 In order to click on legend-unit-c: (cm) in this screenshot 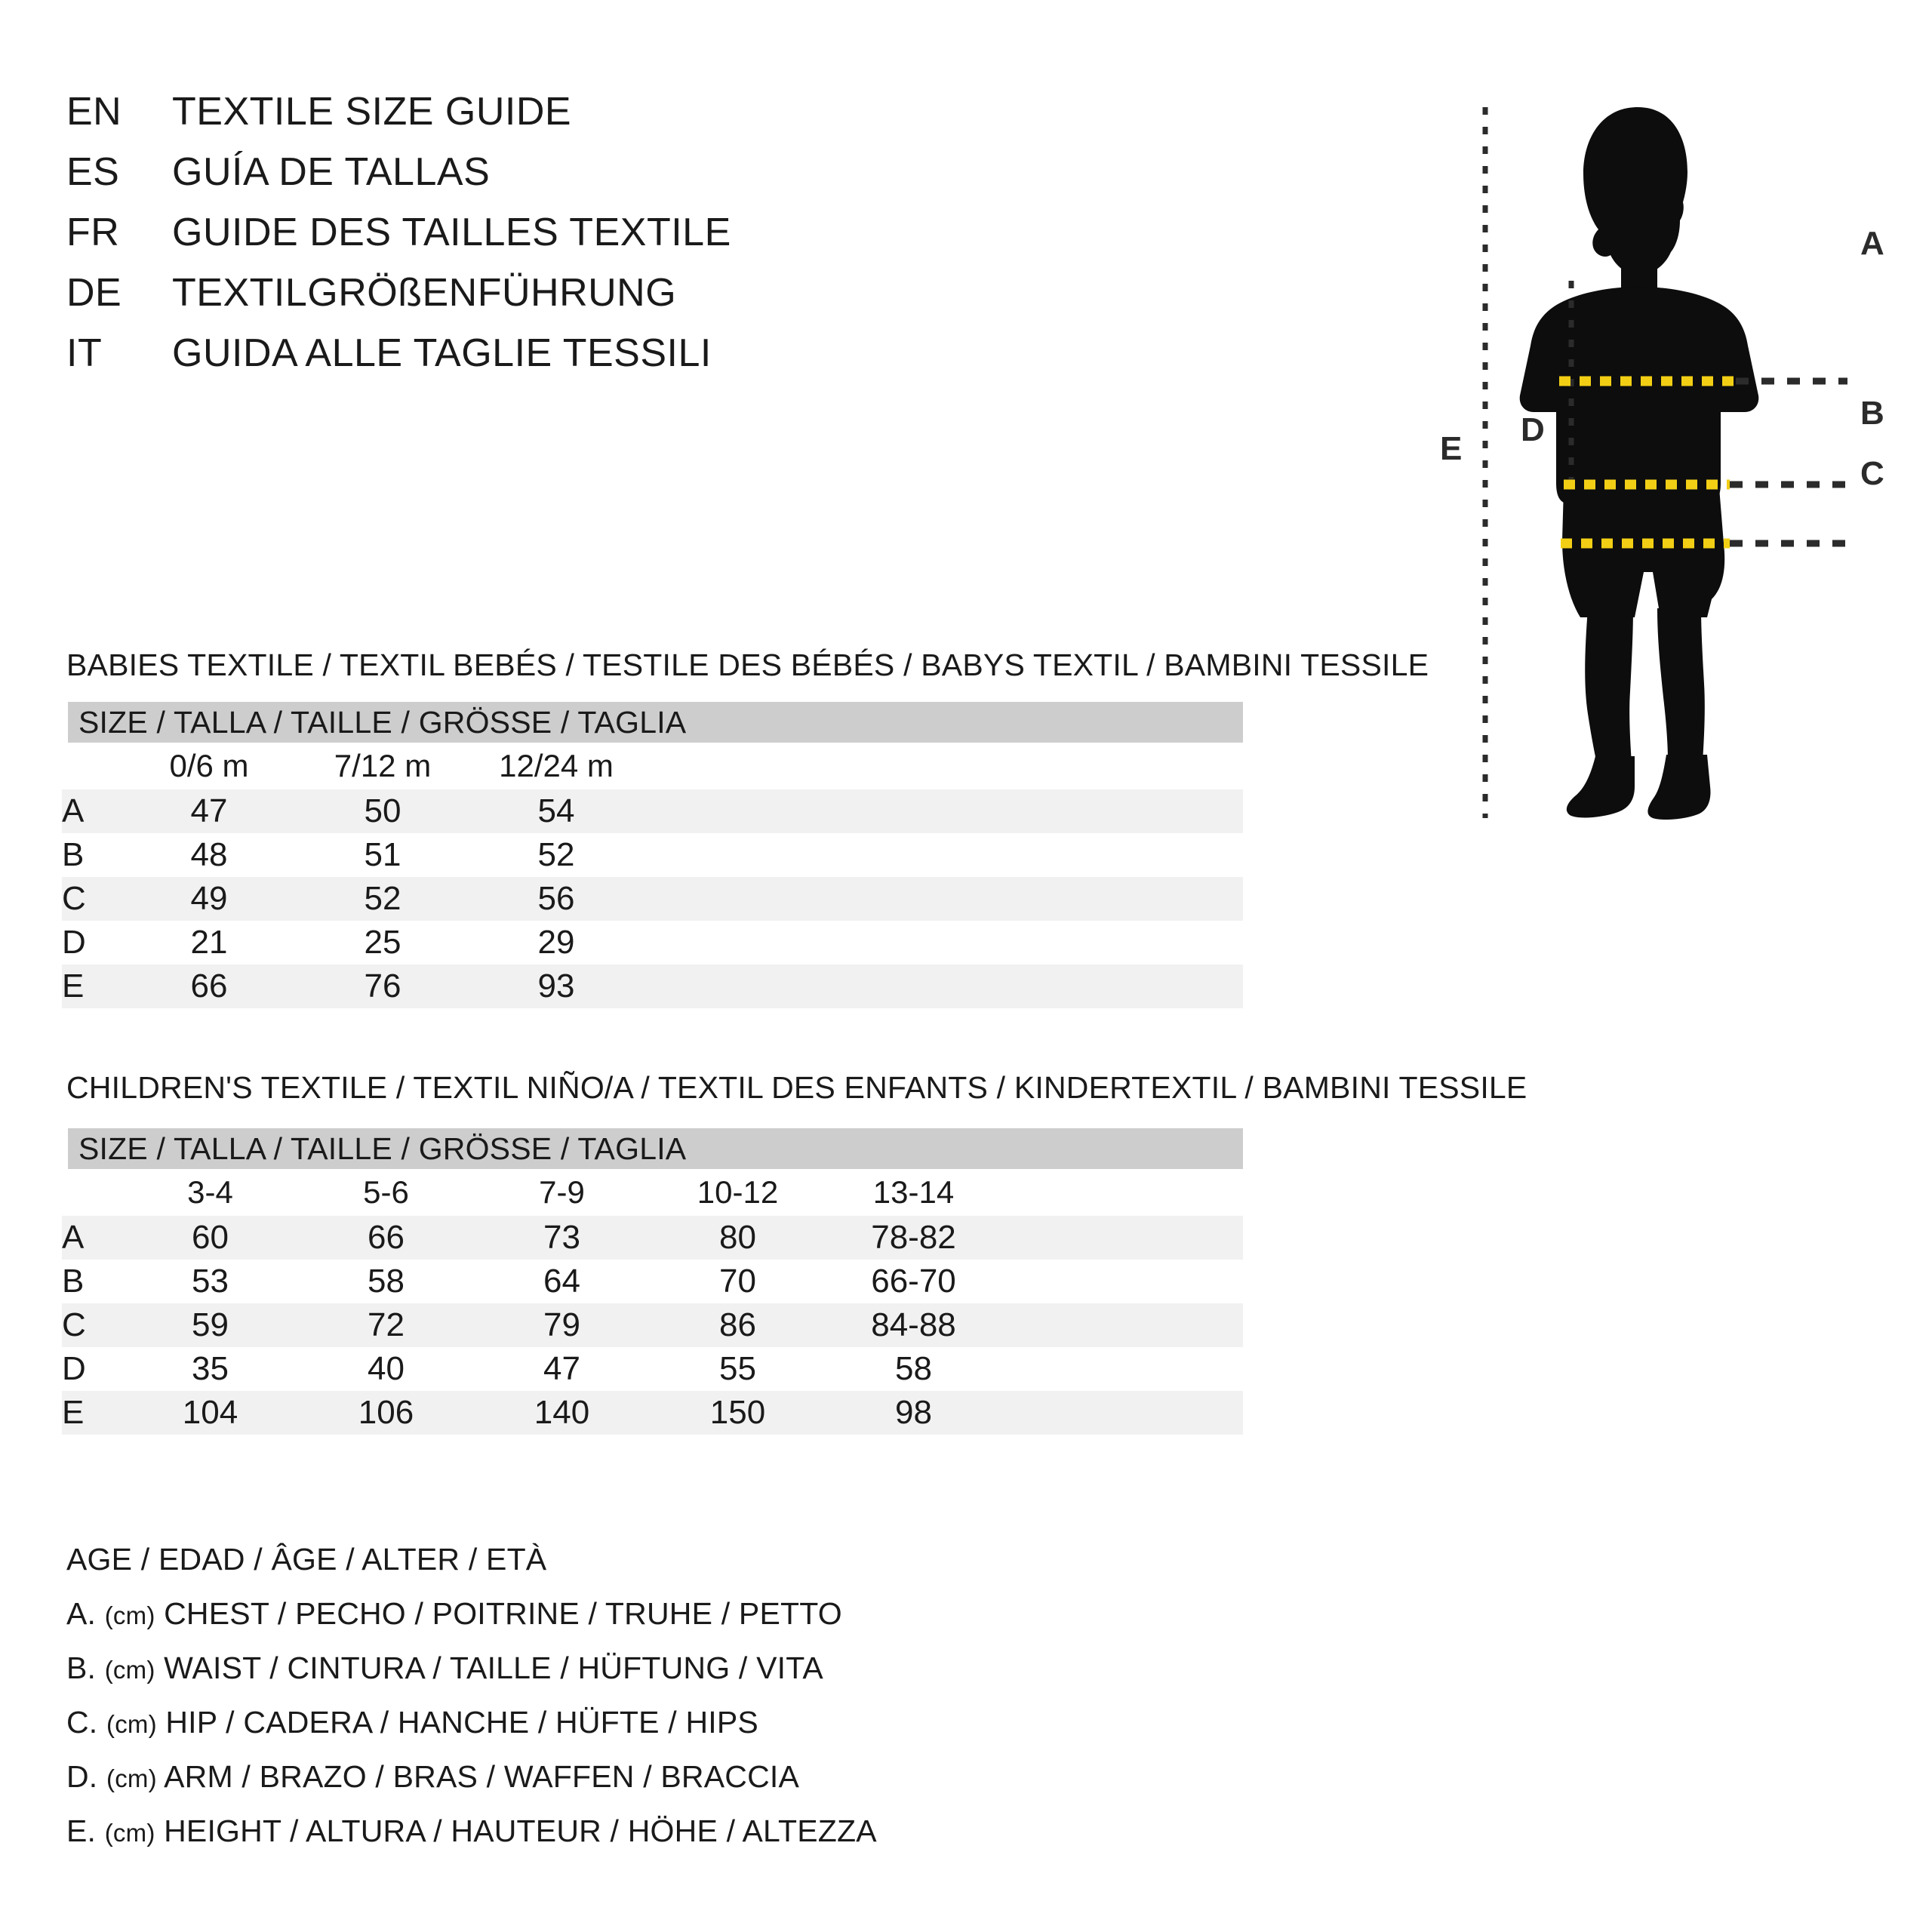, I will do `click(131, 1724)`.